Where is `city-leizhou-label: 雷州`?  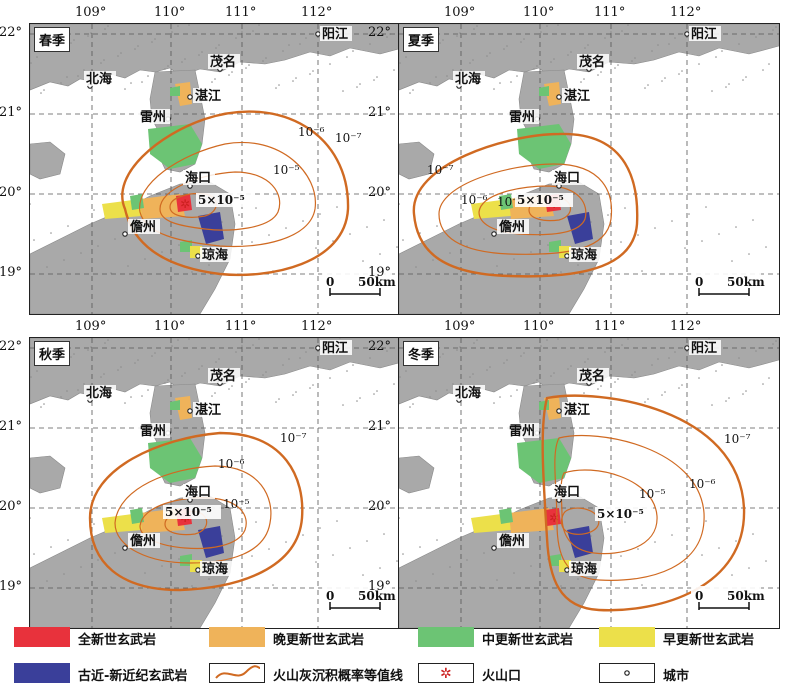
city-leizhou-label: 雷州 is located at coordinates (153, 117).